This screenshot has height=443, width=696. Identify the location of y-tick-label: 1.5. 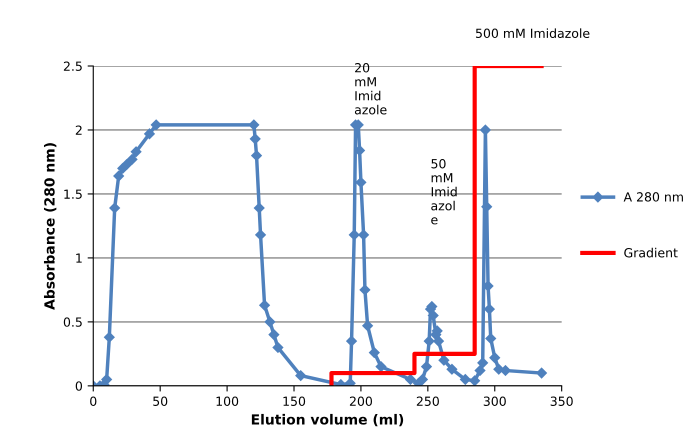
(73, 194).